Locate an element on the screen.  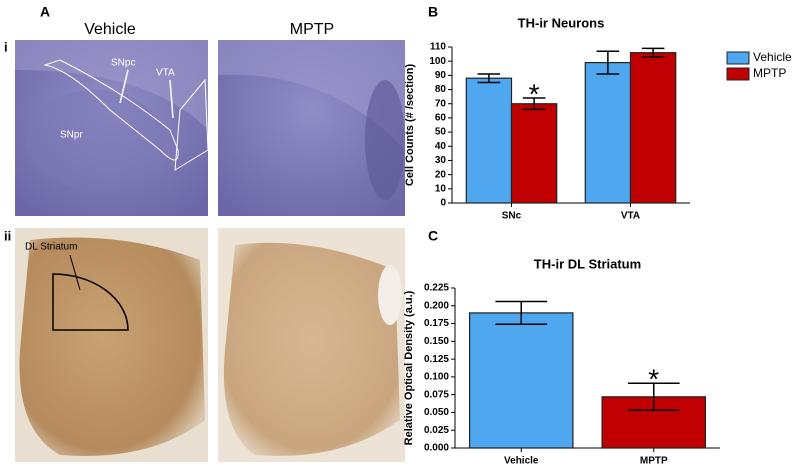
y-tick-label: 0.225 is located at coordinates (436, 288).